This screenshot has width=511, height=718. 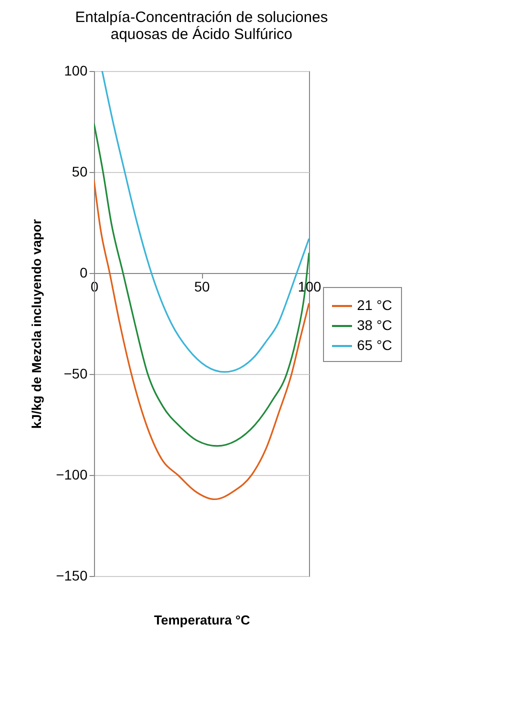 I want to click on chart-title: Entalpía-Concentración de soluciones aquosas de Ácido Sulfúrico, so click(x=201, y=26).